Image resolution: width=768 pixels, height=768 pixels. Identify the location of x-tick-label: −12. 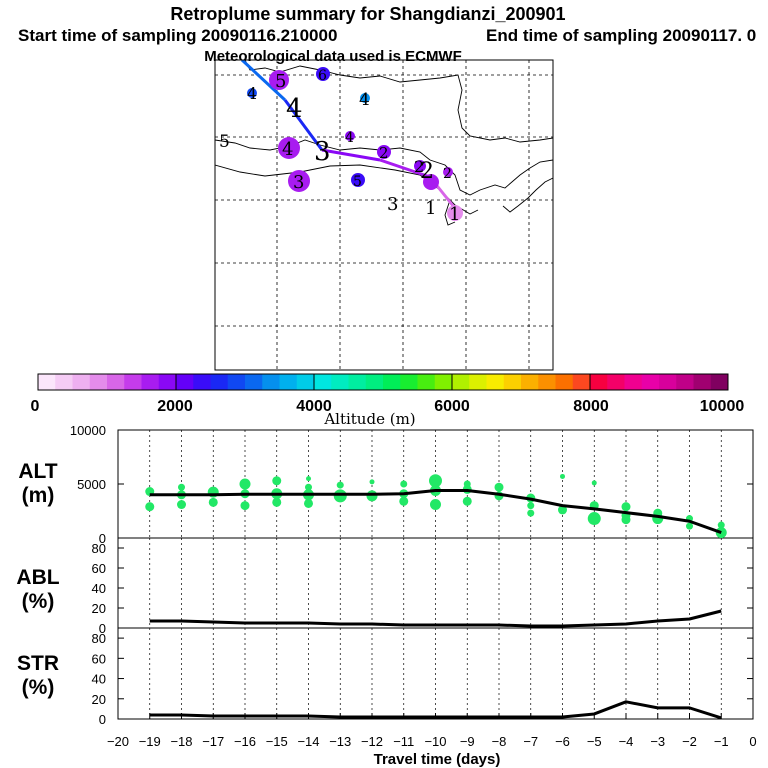
(372, 741).